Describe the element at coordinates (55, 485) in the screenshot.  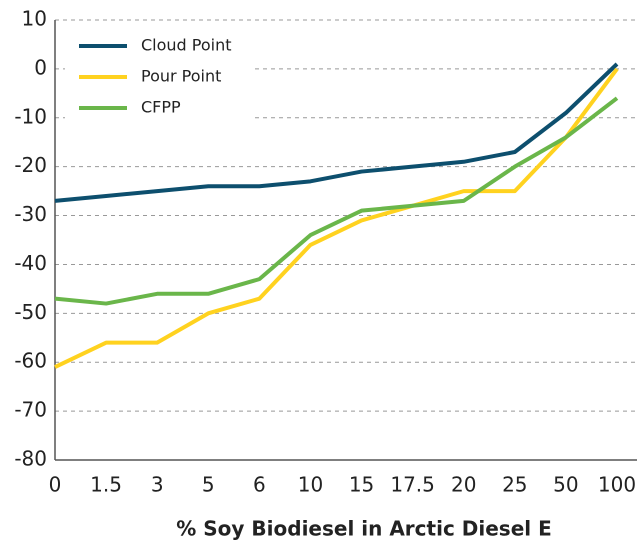
I see `x-tick-label: 0` at that location.